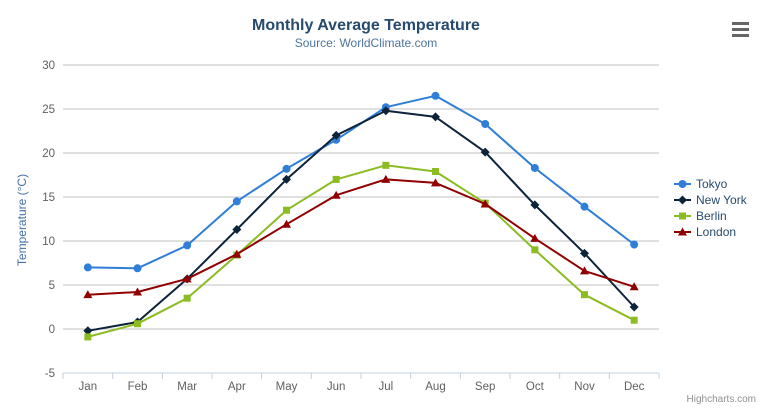 The width and height of the screenshot is (769, 416). I want to click on y-axis-label: 5, so click(52, 286).